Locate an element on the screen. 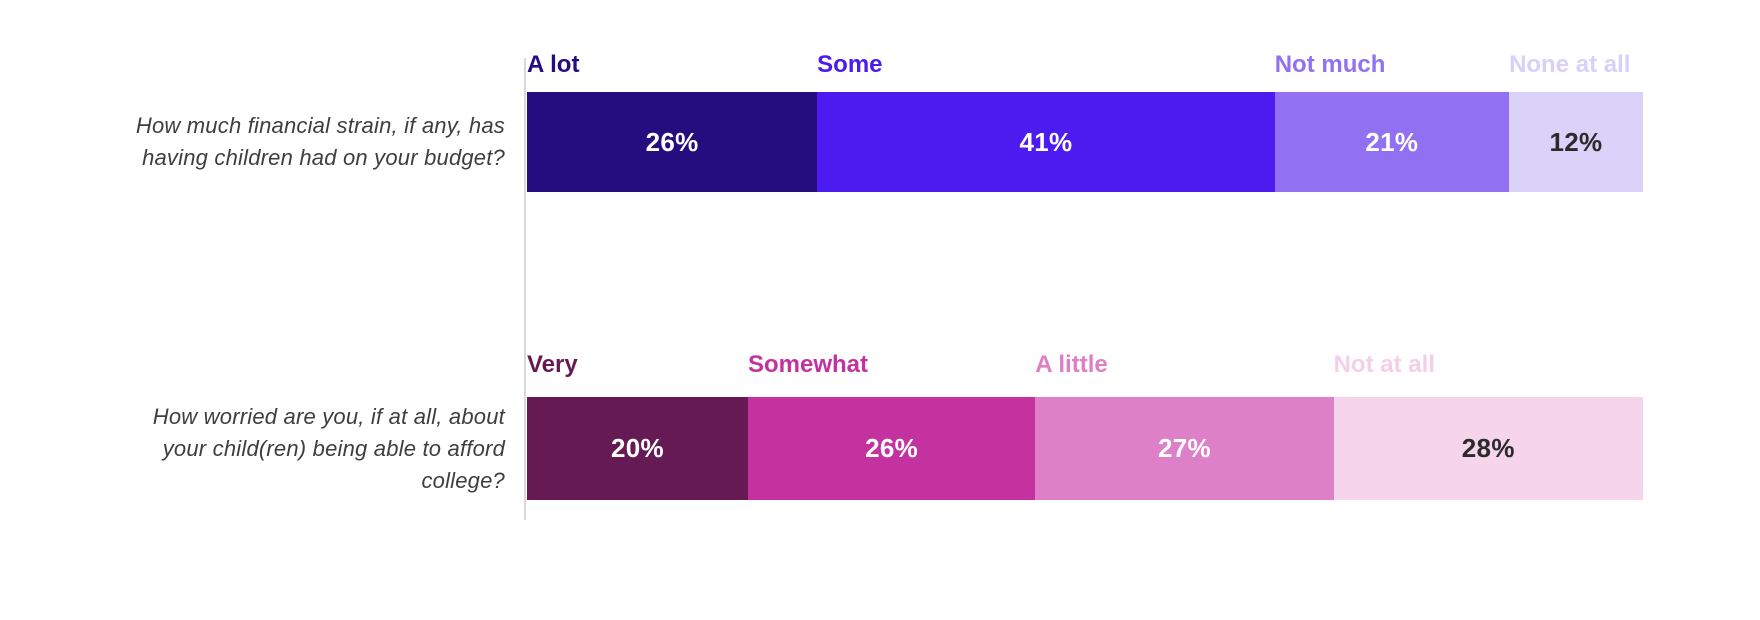 The height and width of the screenshot is (620, 1760). segment-value: 41% is located at coordinates (1046, 141).